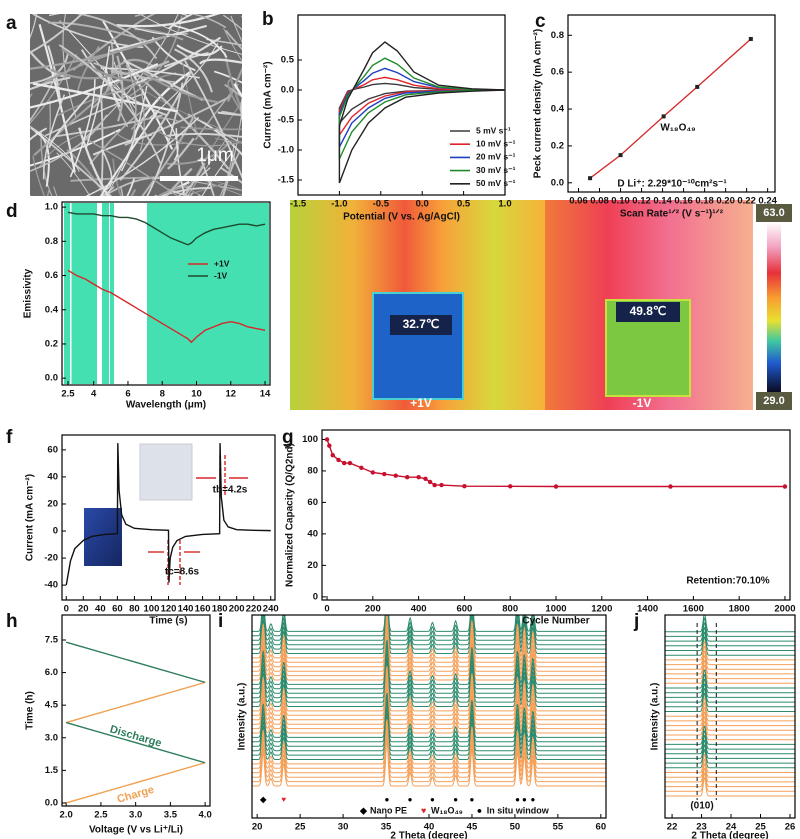  What do you see at coordinates (66, 815) in the screenshot?
I see `x-tick-label: 2.0` at bounding box center [66, 815].